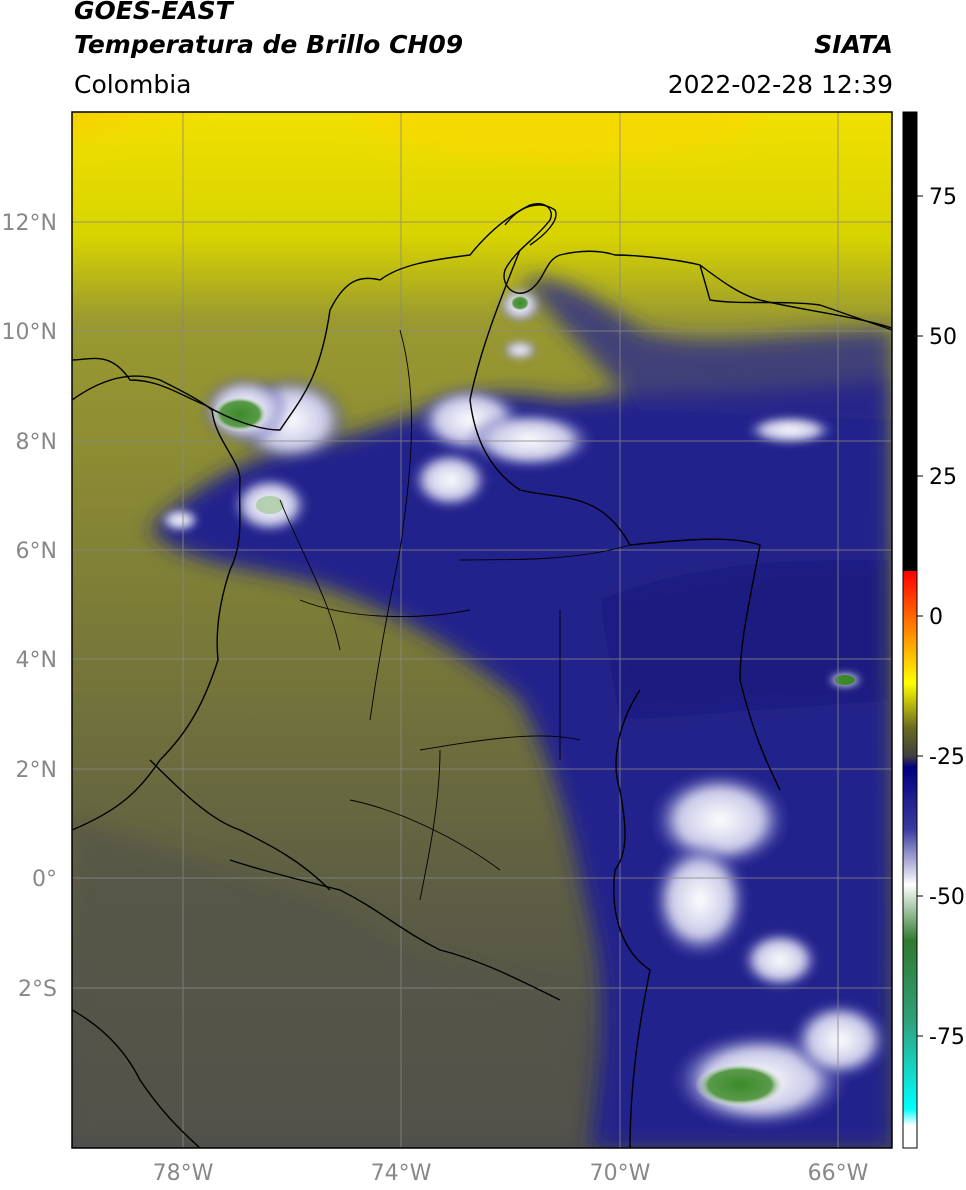 This screenshot has width=966, height=1190. Describe the element at coordinates (136, 1078) in the screenshot. I see `ecuador-coast` at that location.